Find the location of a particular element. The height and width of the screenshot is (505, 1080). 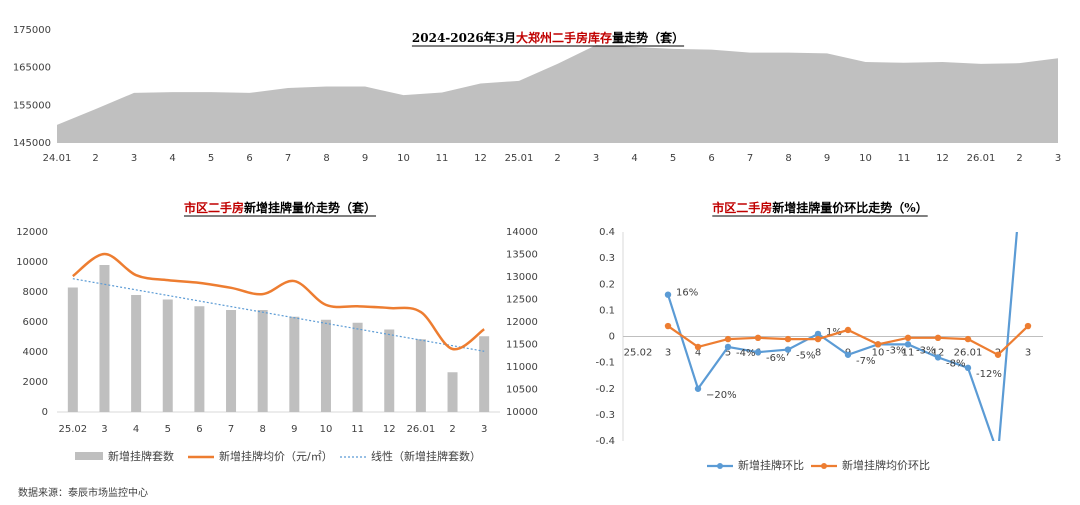

y-tick-label: 10000 is located at coordinates (32, 262).